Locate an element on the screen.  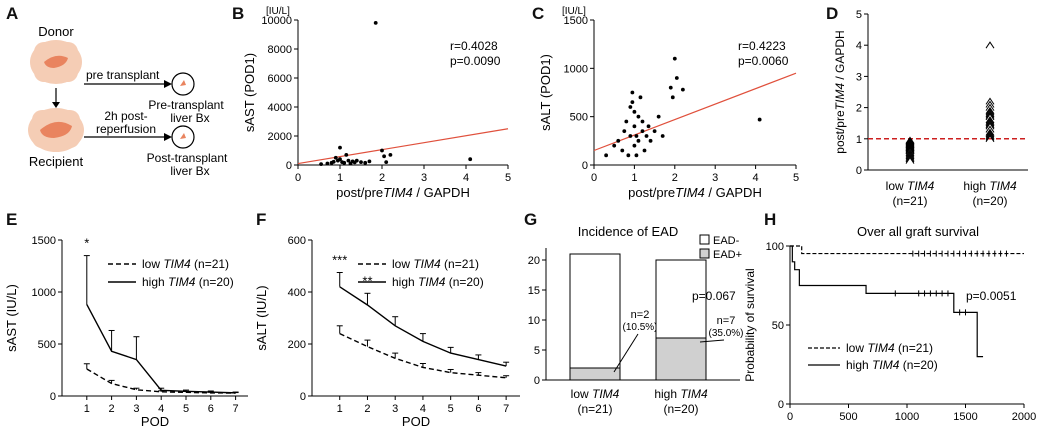
chart-f-y-tick-label: 200 is located at coordinates (297, 345).